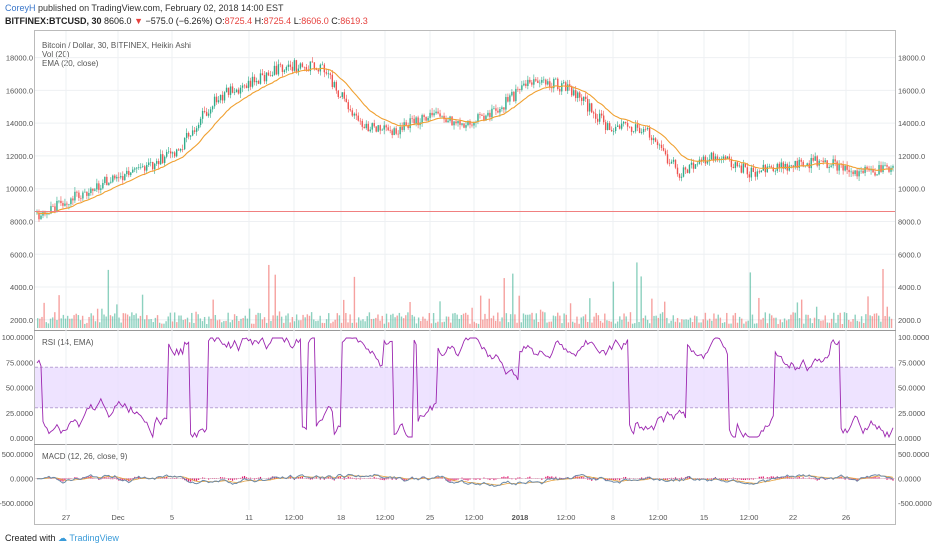 The height and width of the screenshot is (550, 932). What do you see at coordinates (465, 444) in the screenshot?
I see `pane-divider-macd` at bounding box center [465, 444].